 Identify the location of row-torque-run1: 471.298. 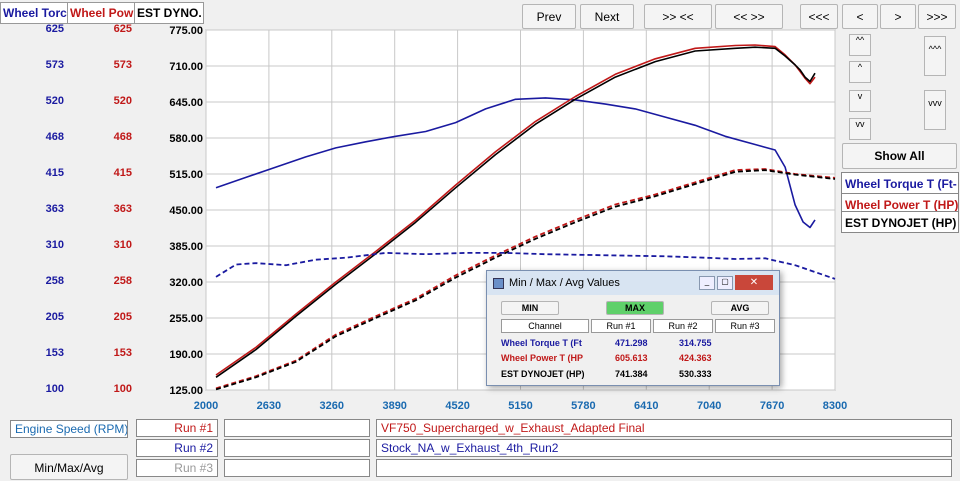
(631, 343).